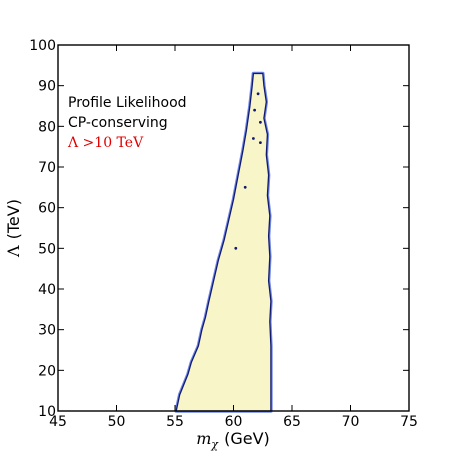  What do you see at coordinates (47, 209) in the screenshot?
I see `y-tick-label-60: 60` at bounding box center [47, 209].